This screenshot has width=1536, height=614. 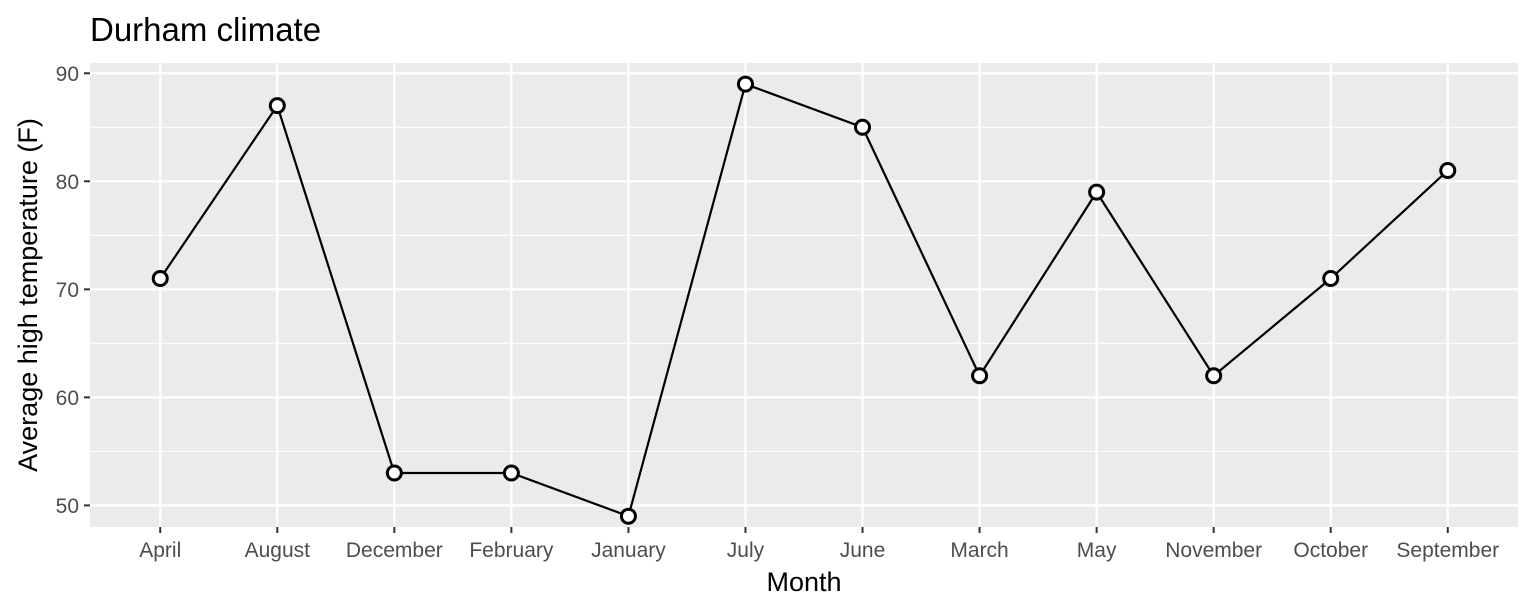 I want to click on x-tick-label: October, so click(x=1330, y=550).